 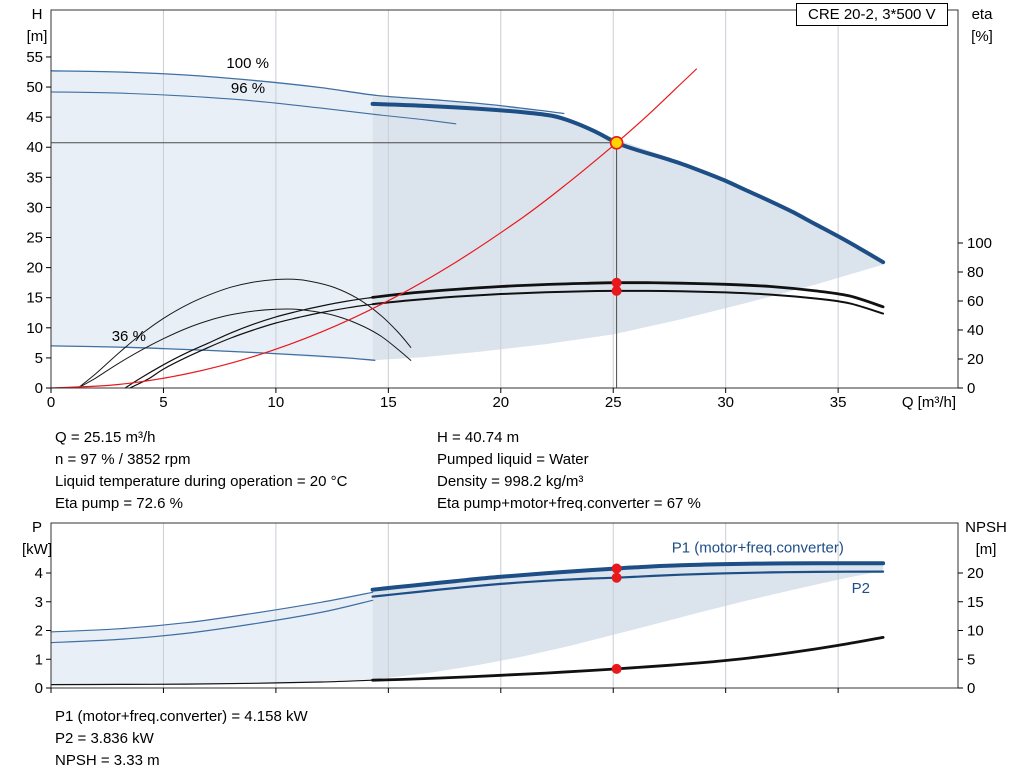 What do you see at coordinates (253, 108) in the screenshot?
I see `series-curve-96pct` at bounding box center [253, 108].